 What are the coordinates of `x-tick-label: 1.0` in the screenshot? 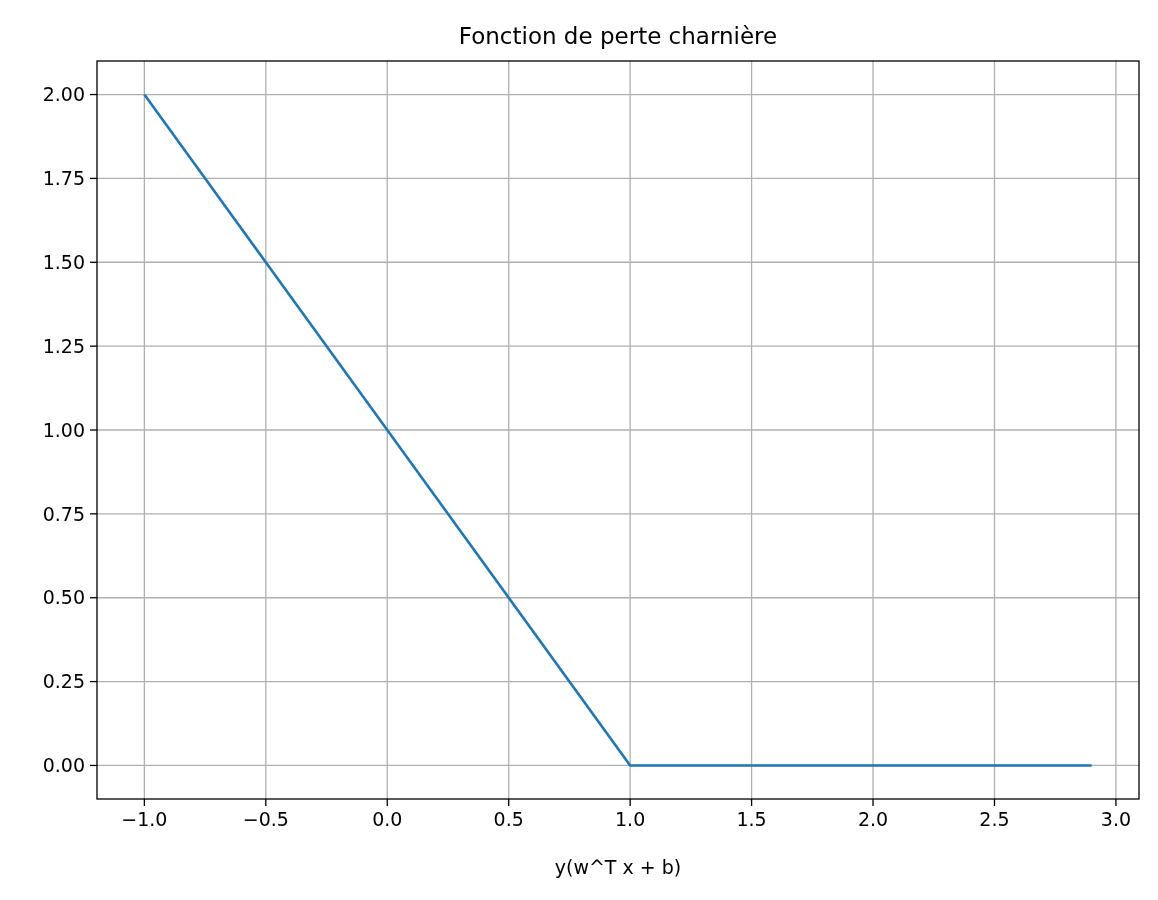 It's located at (630, 819).